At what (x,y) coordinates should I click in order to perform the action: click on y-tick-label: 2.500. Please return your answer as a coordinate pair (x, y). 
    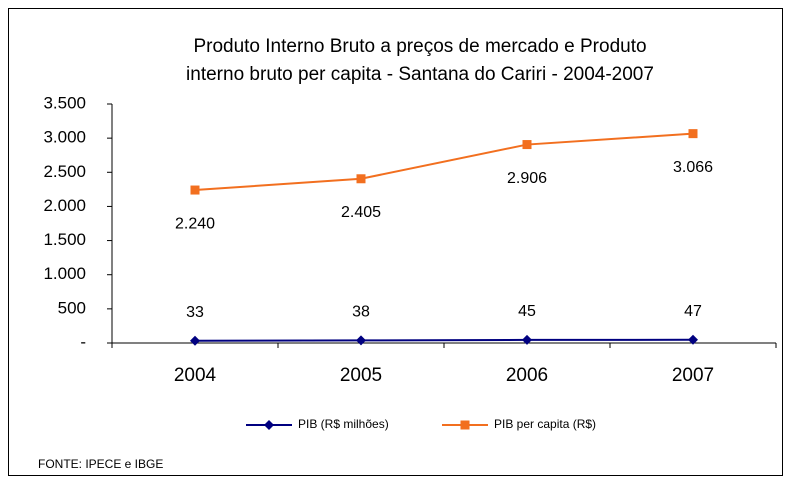
    Looking at the image, I should click on (64, 171).